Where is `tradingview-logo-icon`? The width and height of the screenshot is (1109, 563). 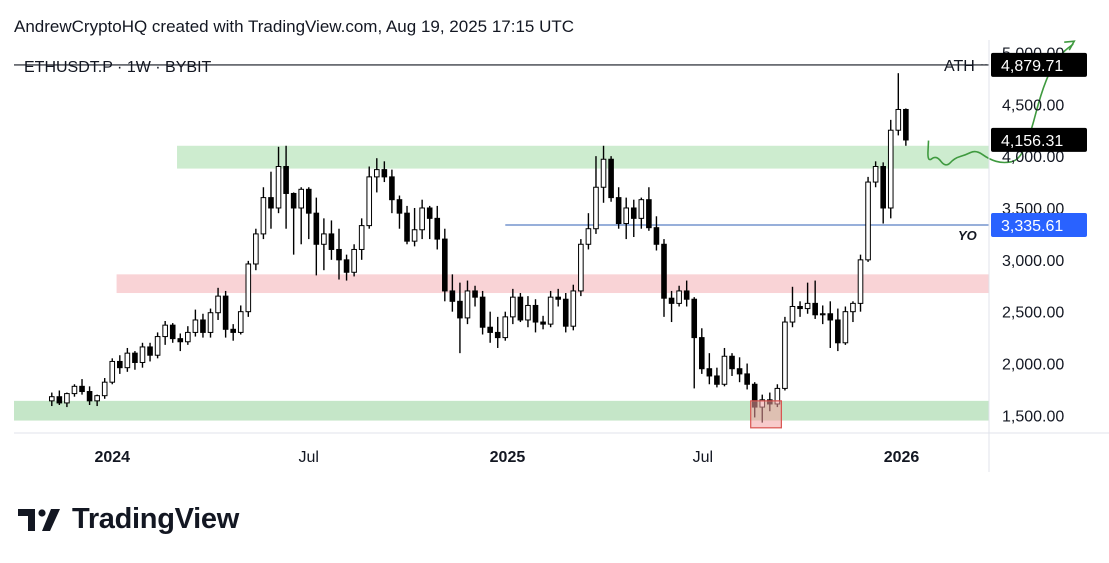
tradingview-logo-icon is located at coordinates (39, 519).